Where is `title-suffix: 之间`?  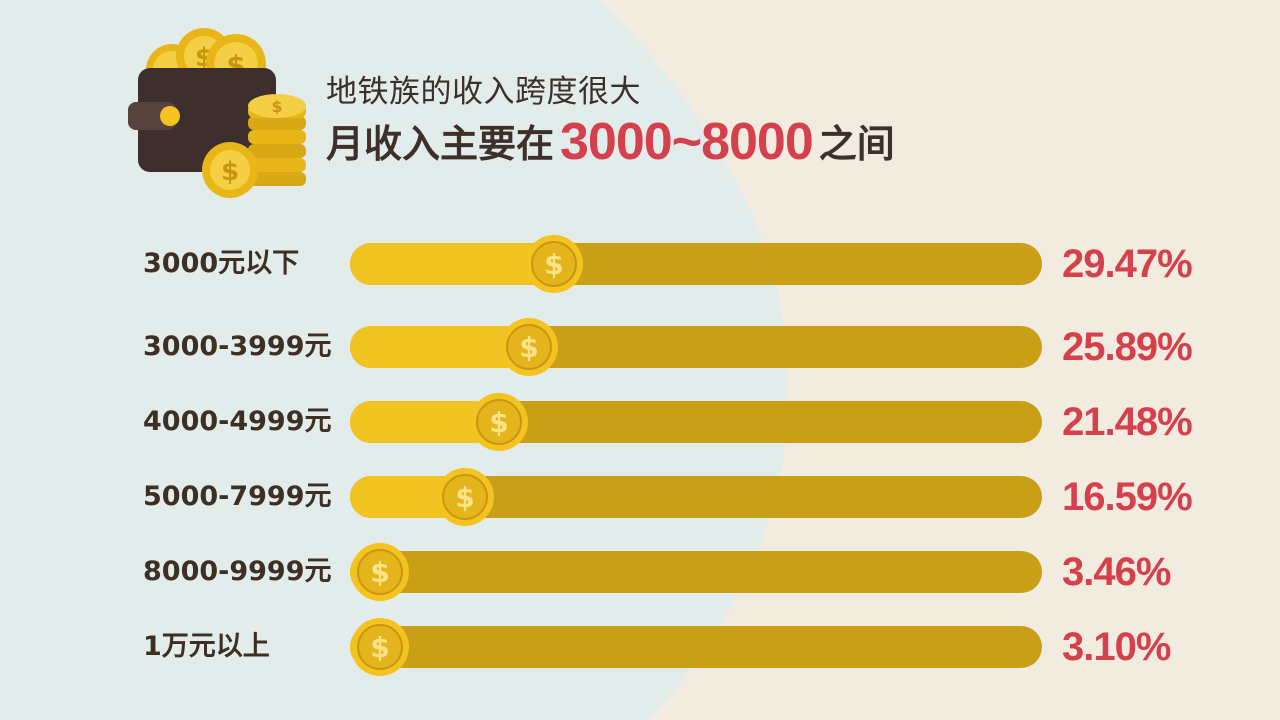
title-suffix: 之间 is located at coordinates (856, 144).